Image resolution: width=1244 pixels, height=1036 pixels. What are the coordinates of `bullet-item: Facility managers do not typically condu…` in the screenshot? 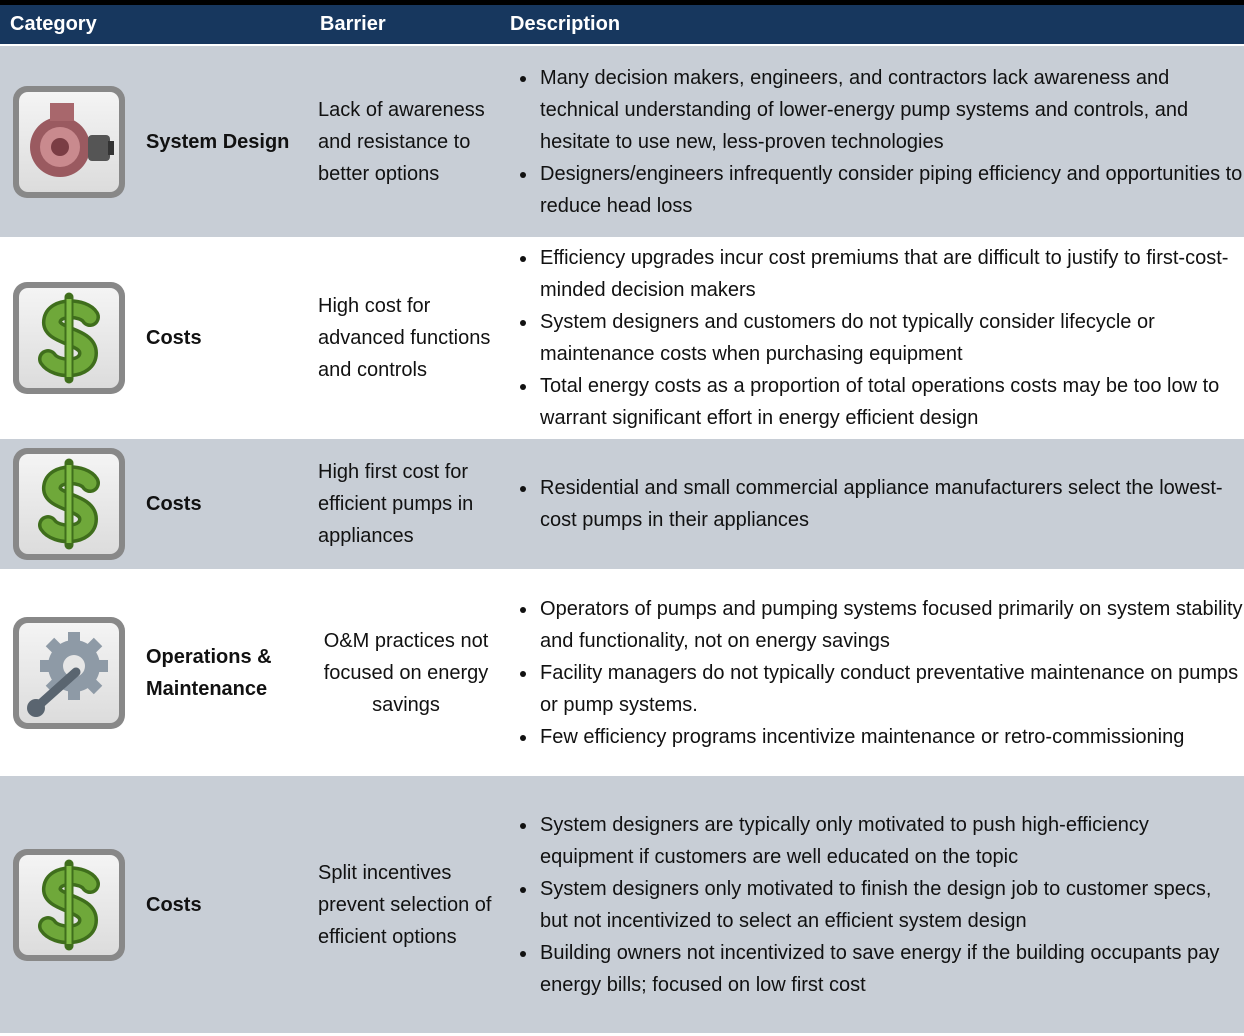 It's located at (891, 689).